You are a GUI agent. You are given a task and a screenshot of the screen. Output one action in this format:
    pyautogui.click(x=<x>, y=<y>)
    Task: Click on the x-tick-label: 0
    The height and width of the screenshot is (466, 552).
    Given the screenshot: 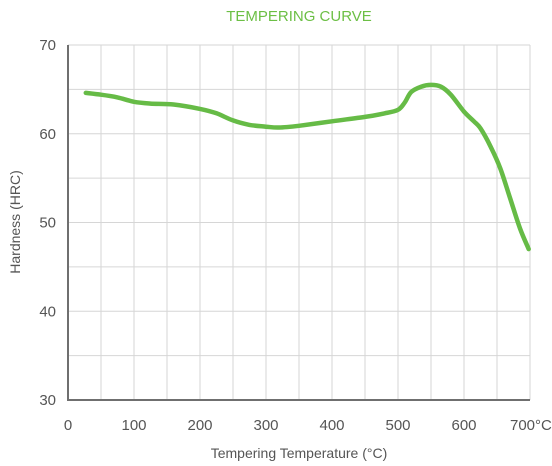 What is the action you would take?
    pyautogui.click(x=68, y=425)
    